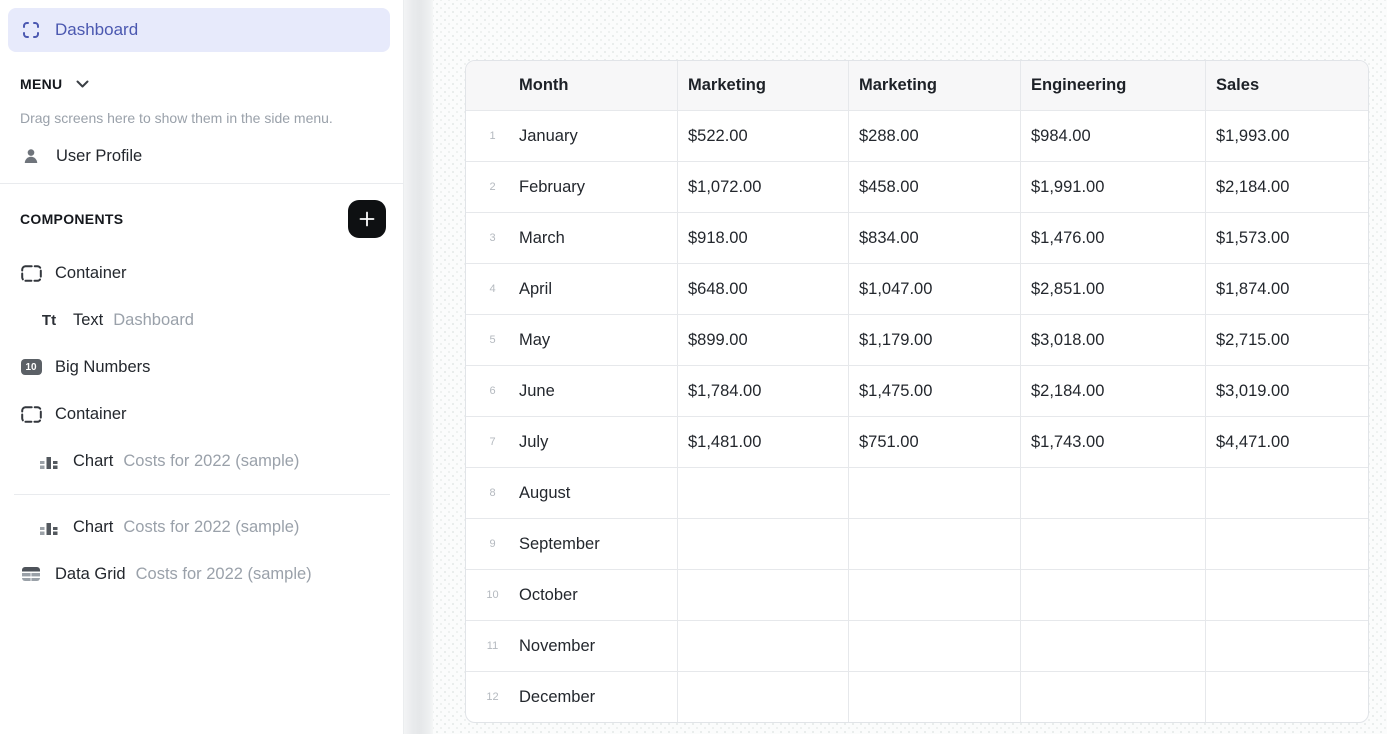 This screenshot has width=1387, height=734. What do you see at coordinates (572, 136) in the screenshot?
I see `month-cell: 1 January` at bounding box center [572, 136].